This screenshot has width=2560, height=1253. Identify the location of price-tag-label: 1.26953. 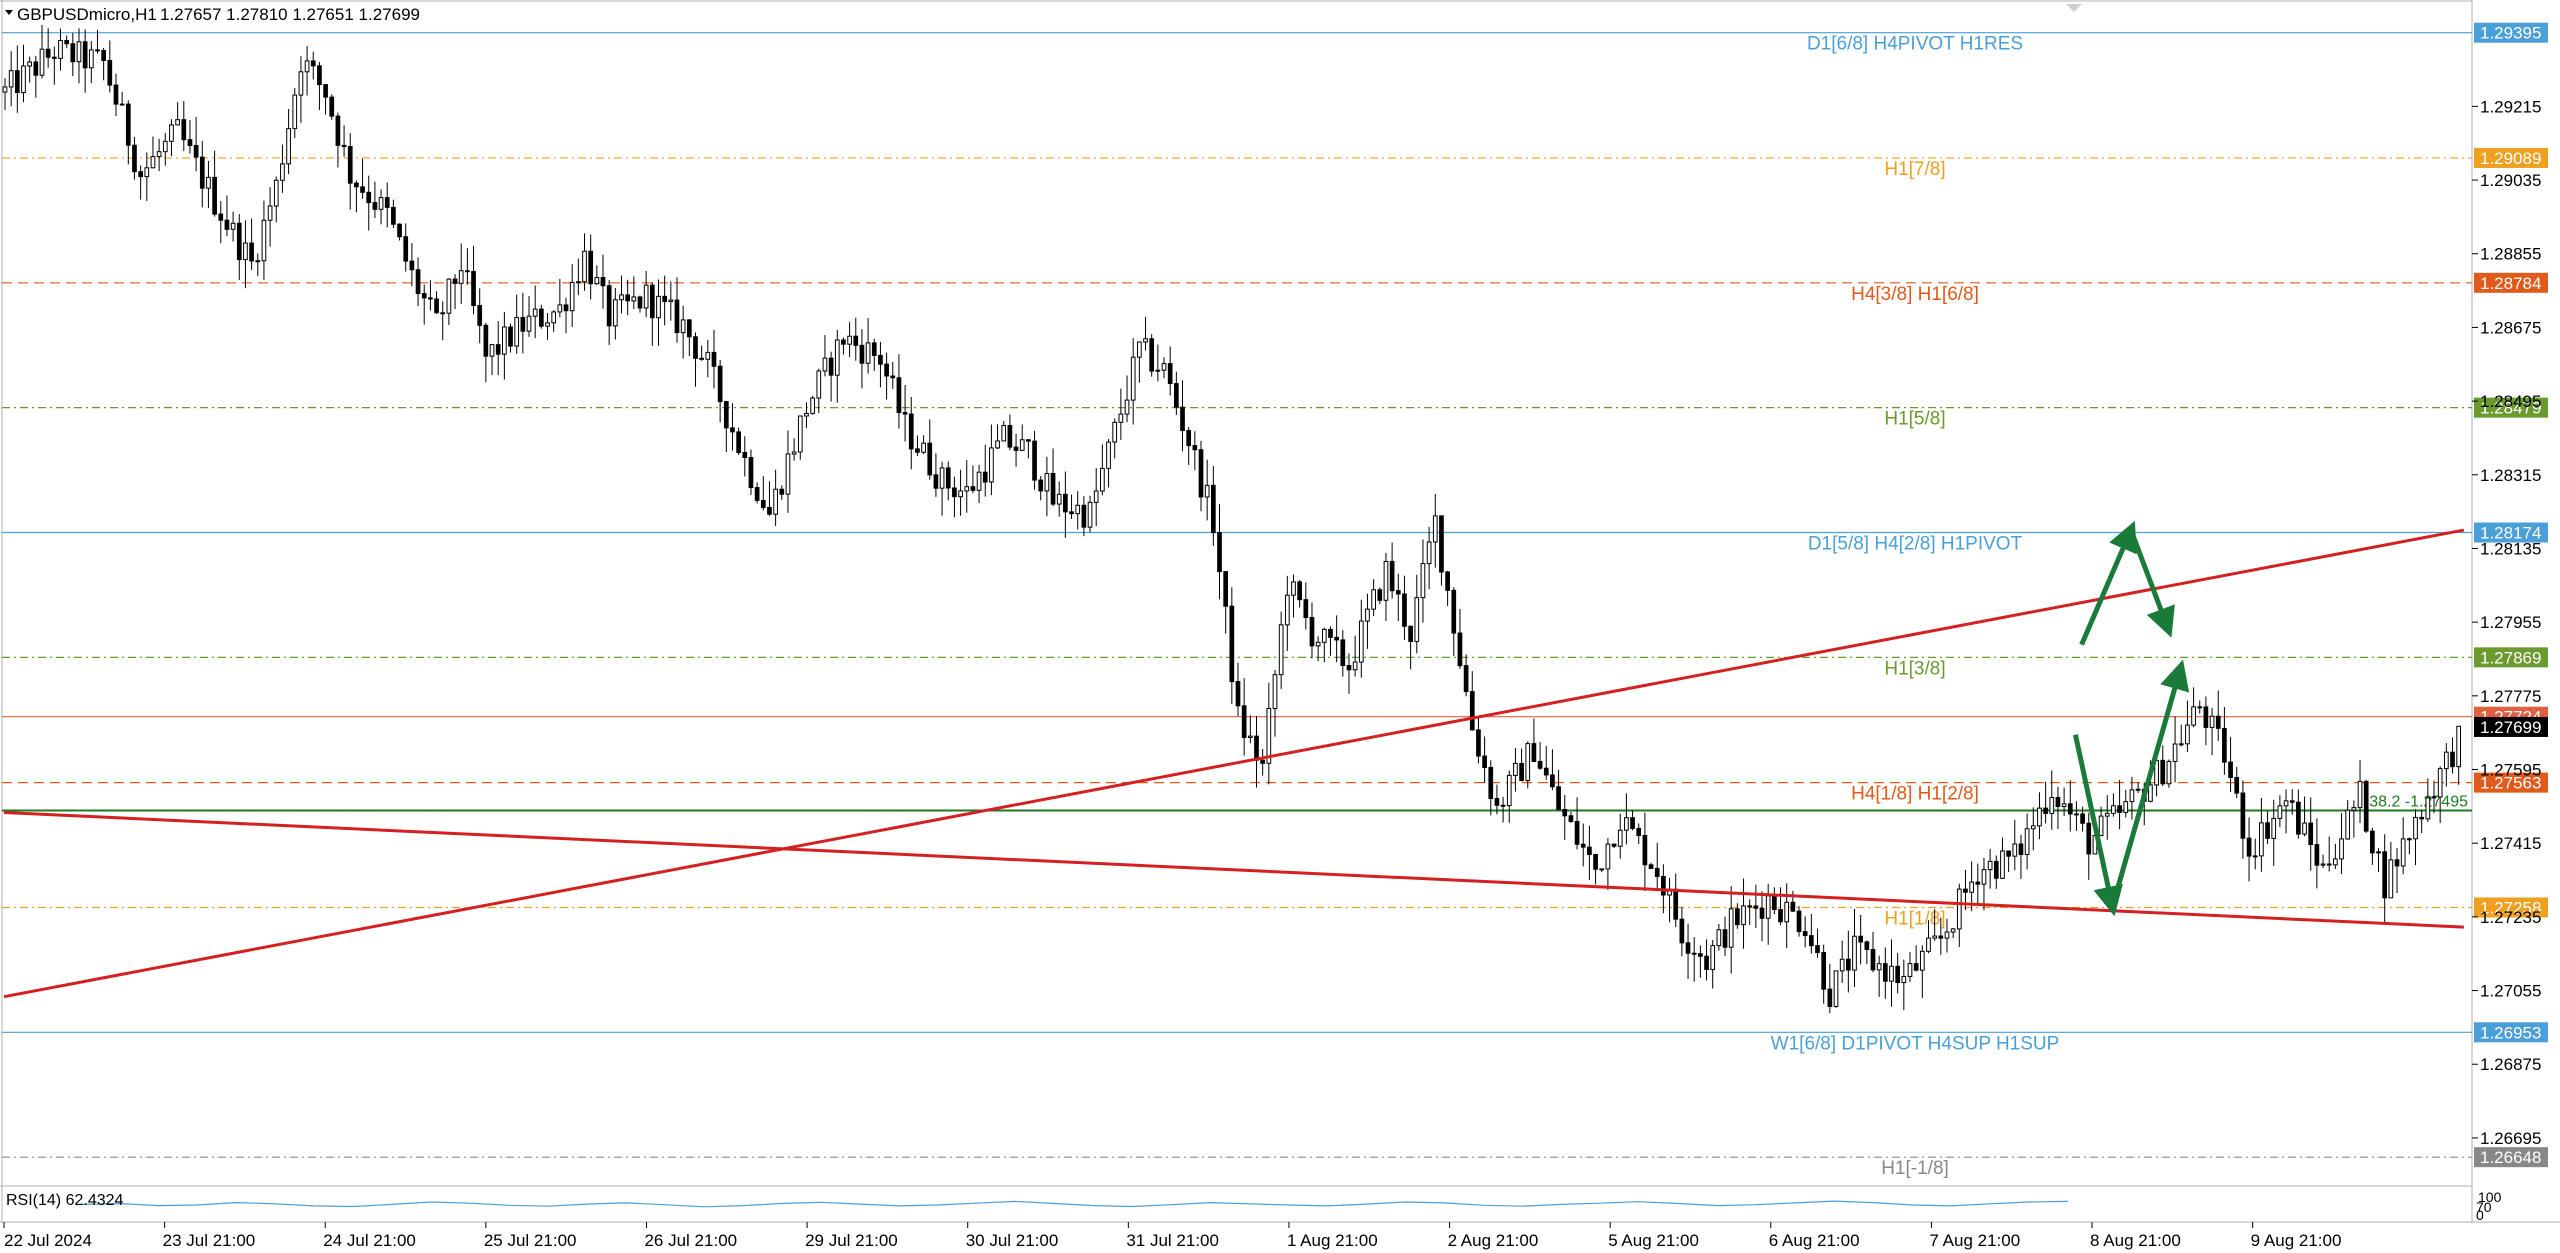
(2510, 1032).